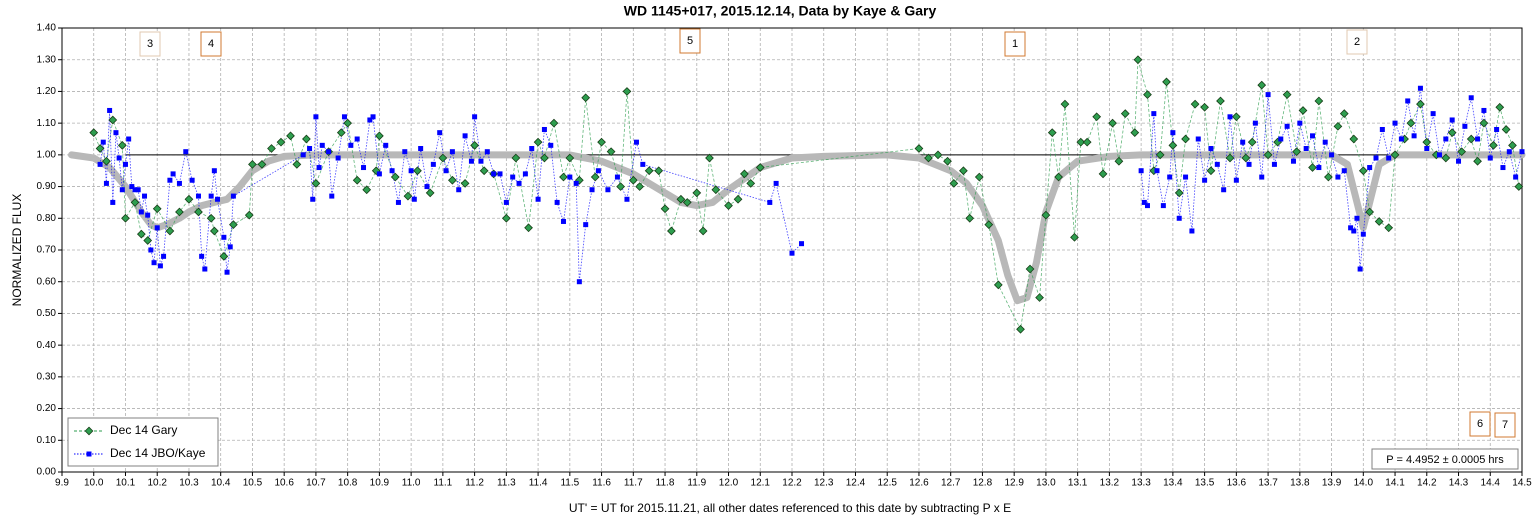 This screenshot has width=1540, height=525. Describe the element at coordinates (729, 483) in the screenshot. I see `x-tick-label: 12.0` at that location.